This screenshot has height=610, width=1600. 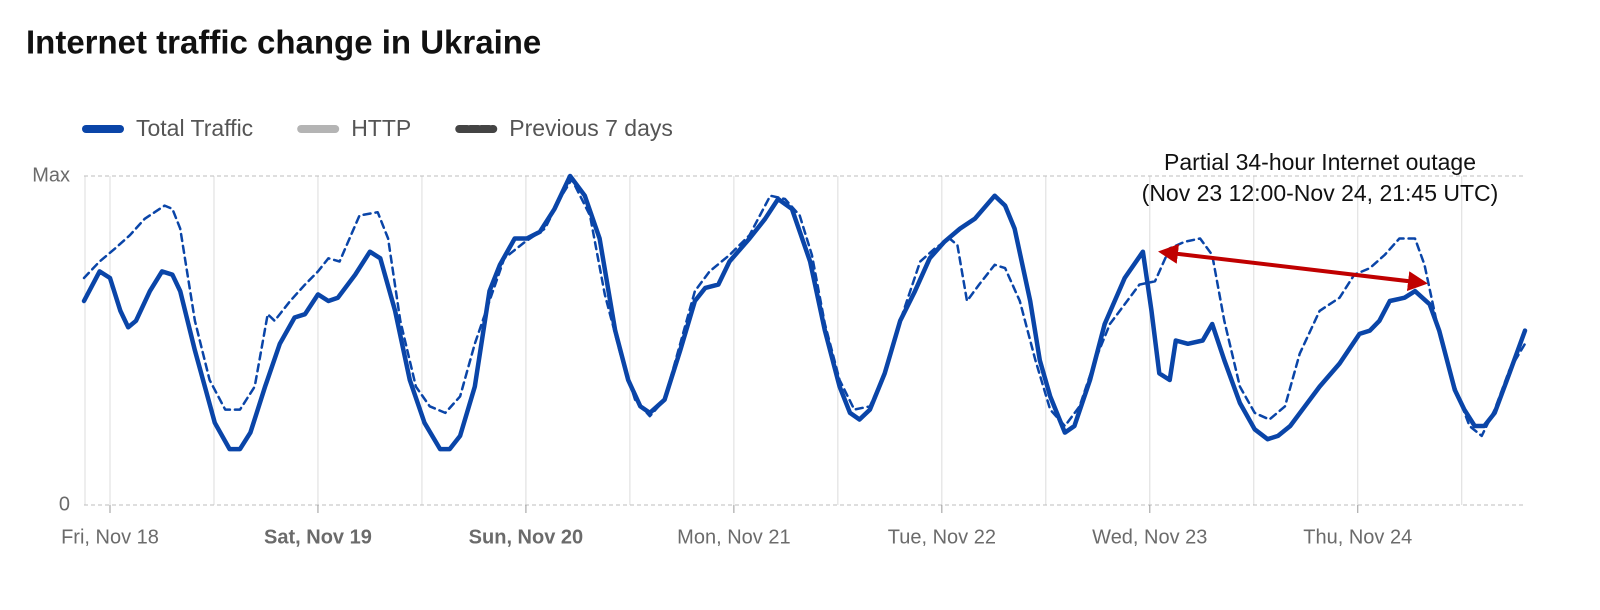 What do you see at coordinates (1293, 267) in the screenshot?
I see `outage-arrow` at bounding box center [1293, 267].